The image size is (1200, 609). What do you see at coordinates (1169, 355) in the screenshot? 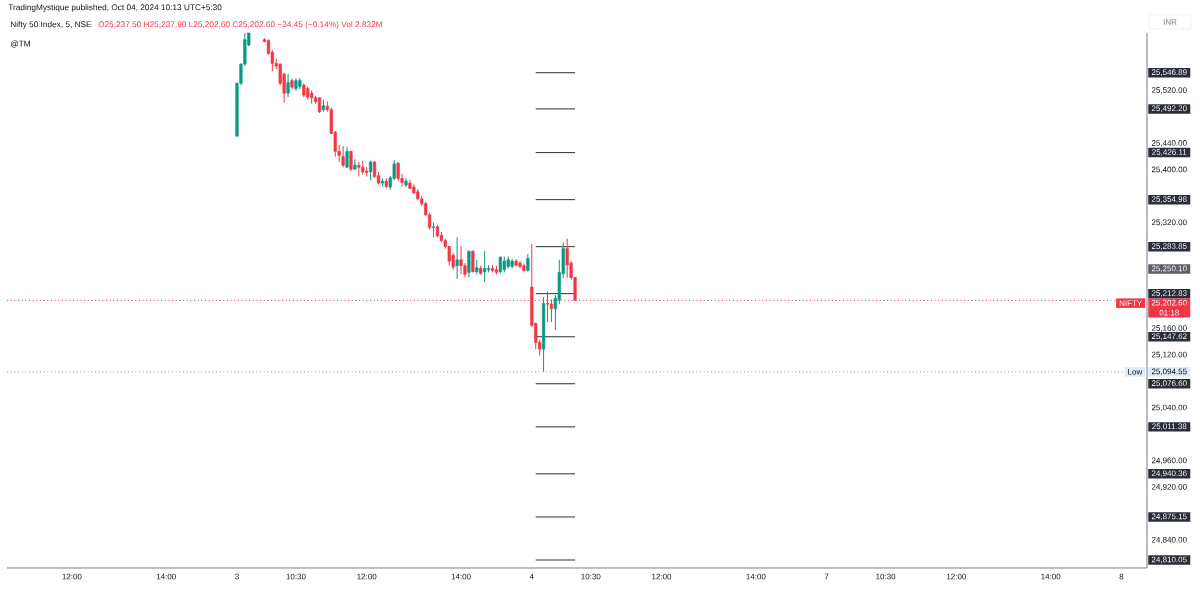
I see `y-tick-label: 25,120.00` at bounding box center [1169, 355].